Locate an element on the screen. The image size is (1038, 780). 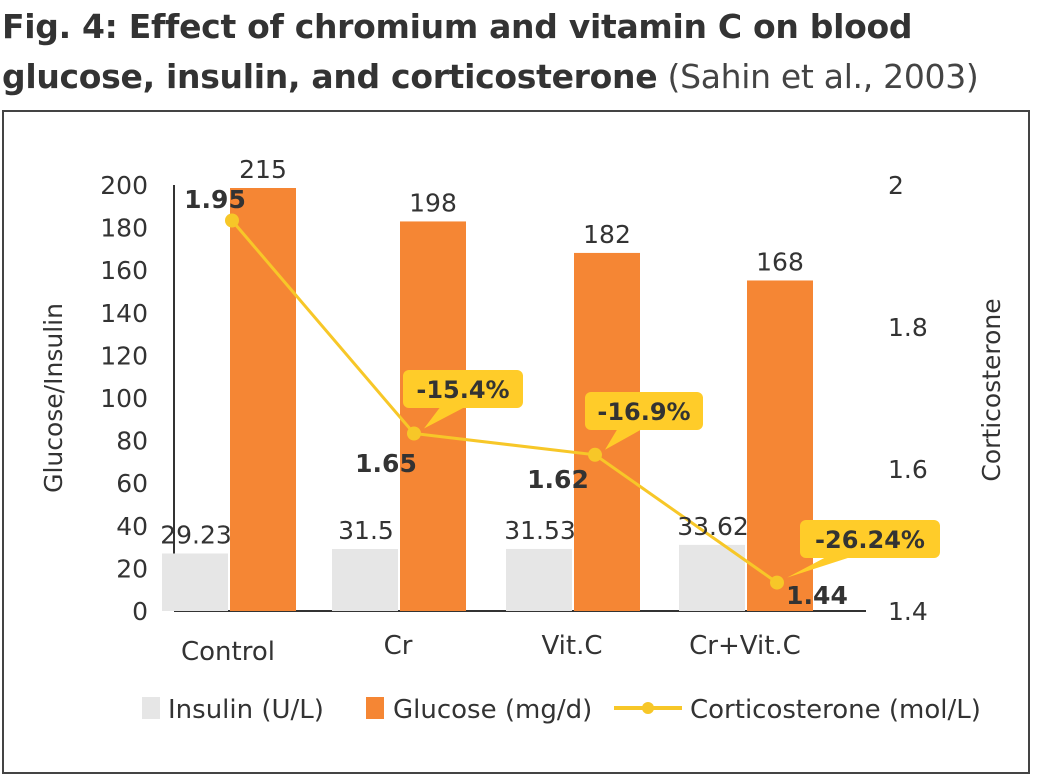
glucose-value-label: 198 is located at coordinates (433, 202).